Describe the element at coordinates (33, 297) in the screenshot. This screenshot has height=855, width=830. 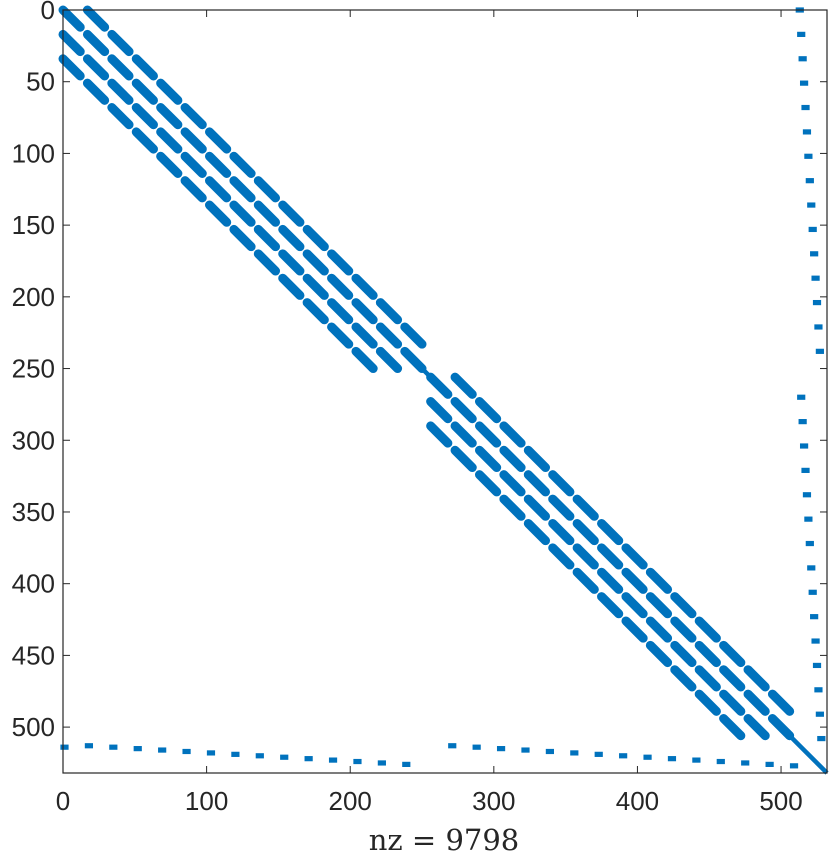
I see `y-tick-label: 200` at that location.